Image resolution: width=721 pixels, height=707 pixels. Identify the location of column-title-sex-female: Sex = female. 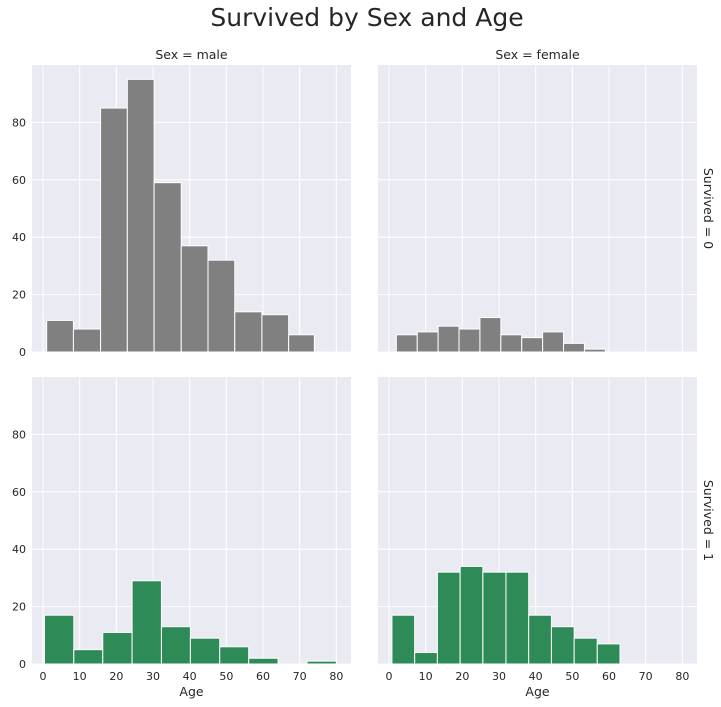
(537, 54).